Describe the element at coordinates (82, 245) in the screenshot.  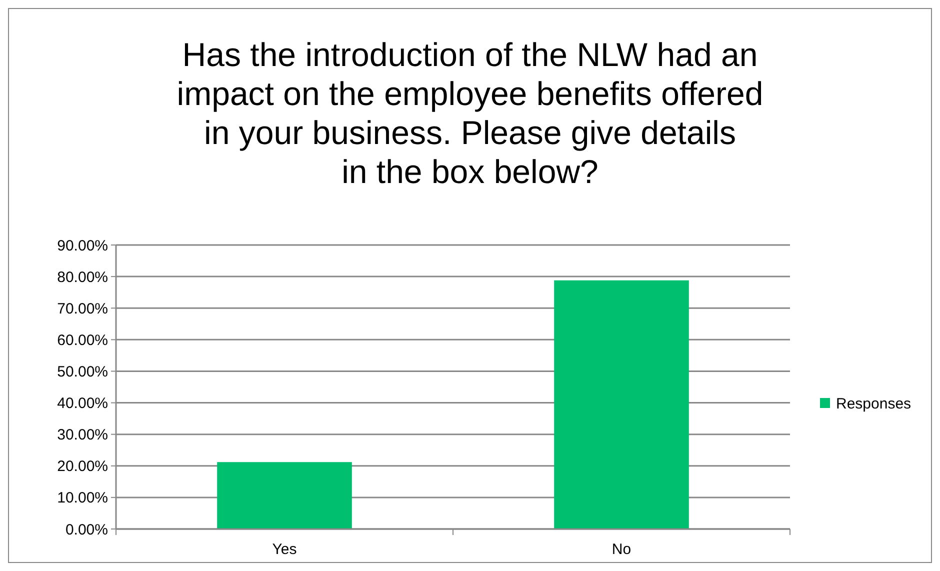
I see `y-tick-label: 90.00%` at that location.